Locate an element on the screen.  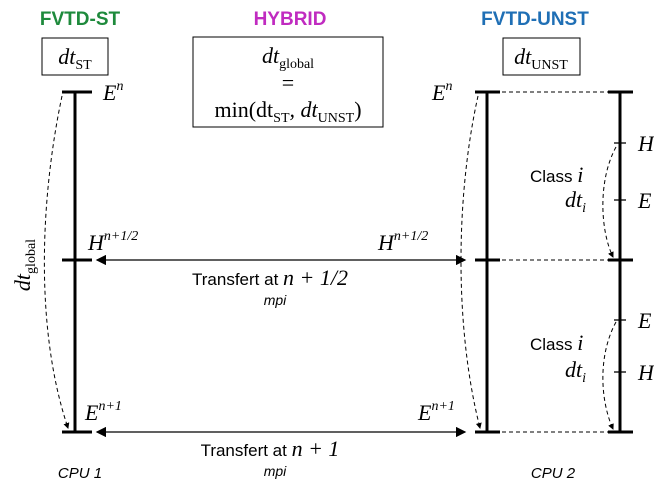
dt-global-rot: dtglobal is located at coordinates (24, 265).